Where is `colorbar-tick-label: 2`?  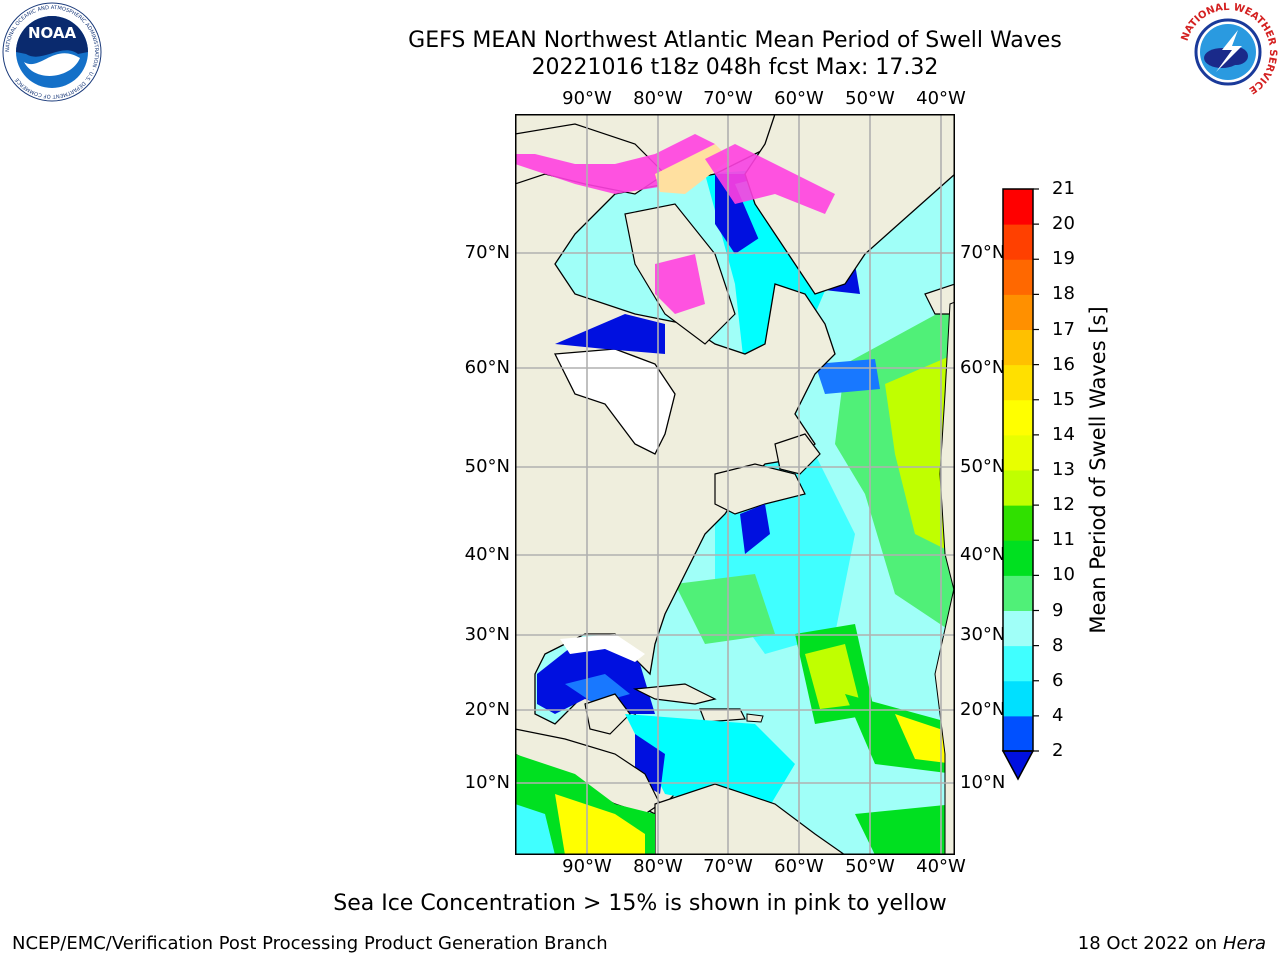 colorbar-tick-label: 2 is located at coordinates (1058, 750).